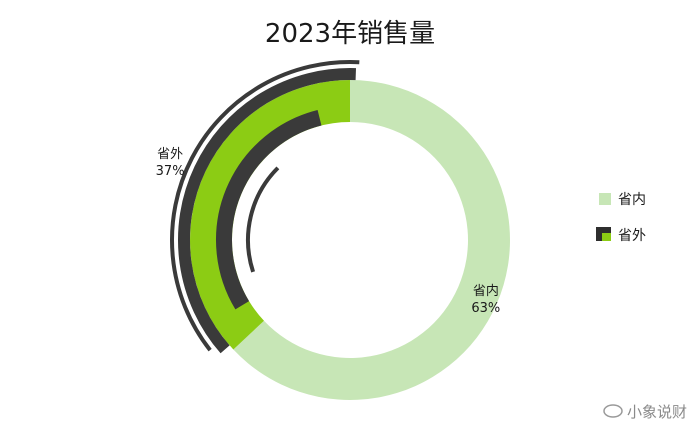 The height and width of the screenshot is (427, 700). Describe the element at coordinates (263, 219) in the screenshot. I see `frame-inner-line` at that location.